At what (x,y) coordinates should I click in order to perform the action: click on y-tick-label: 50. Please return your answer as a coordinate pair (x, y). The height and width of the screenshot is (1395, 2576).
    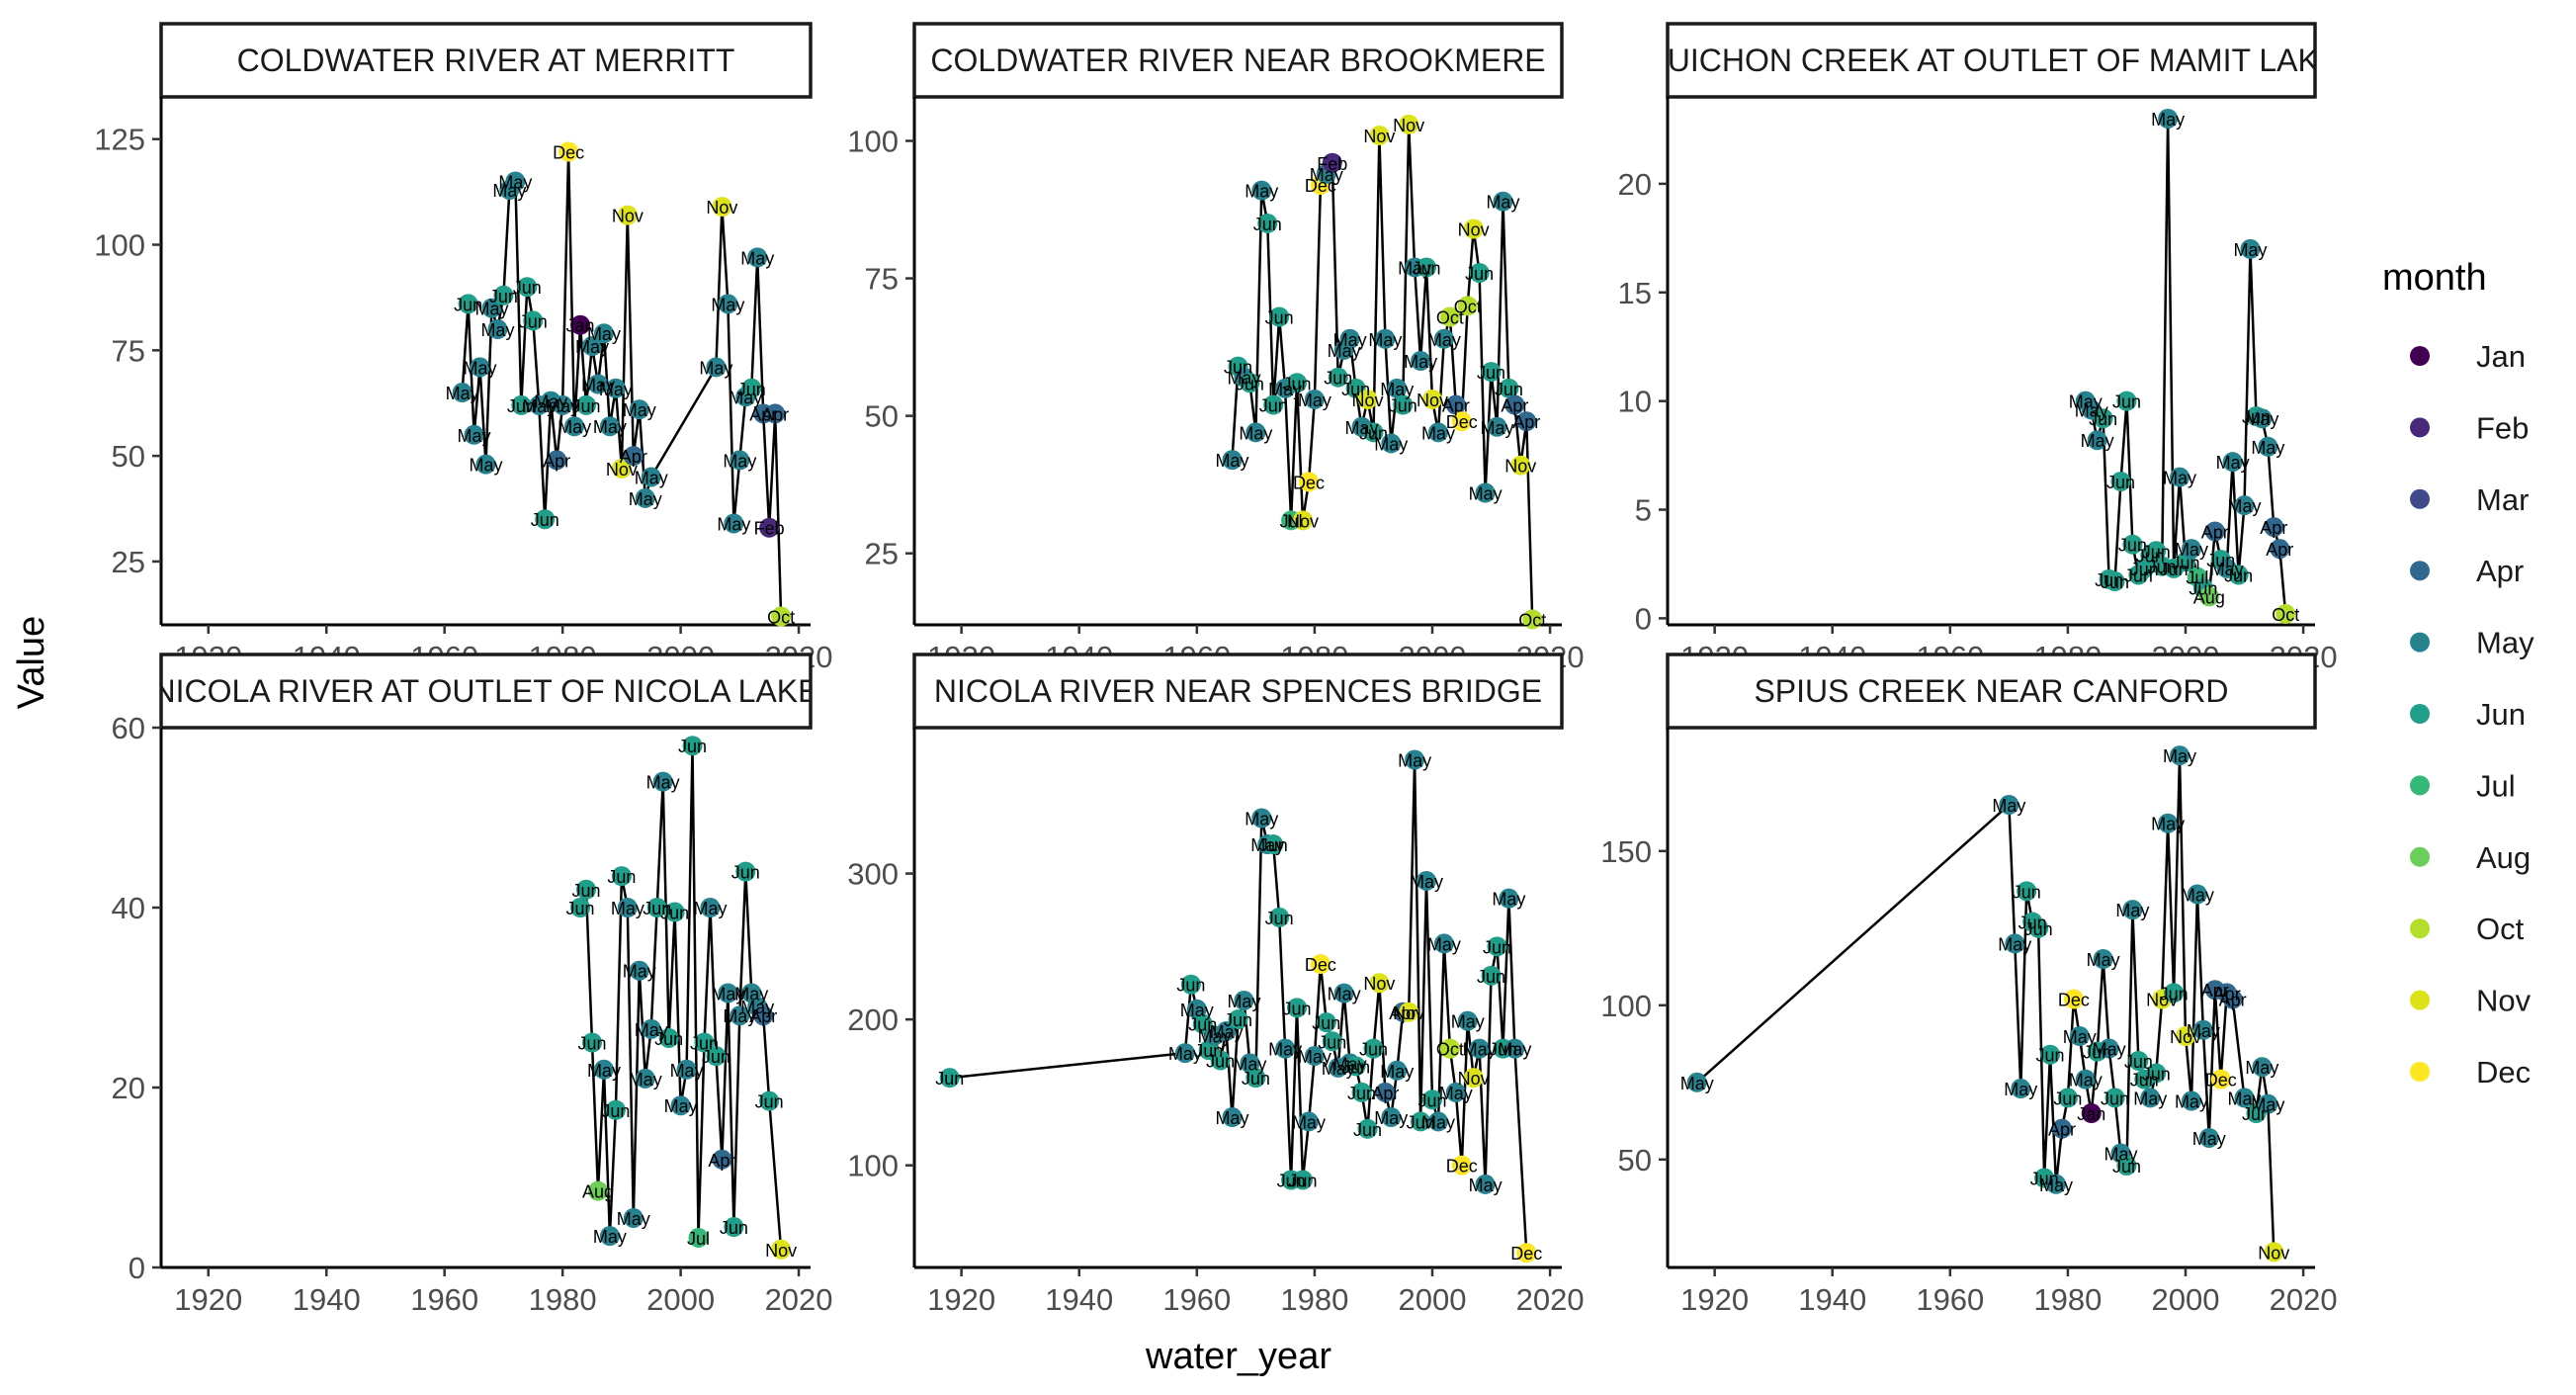
    Looking at the image, I should click on (128, 456).